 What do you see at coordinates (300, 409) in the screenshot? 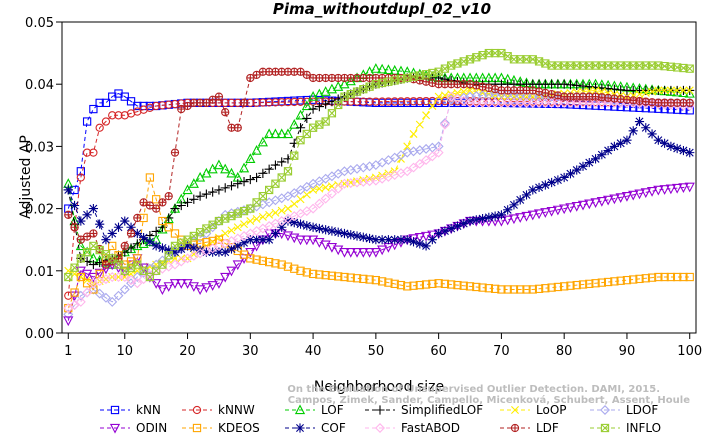
I see `legend-marker-lof` at bounding box center [300, 409].